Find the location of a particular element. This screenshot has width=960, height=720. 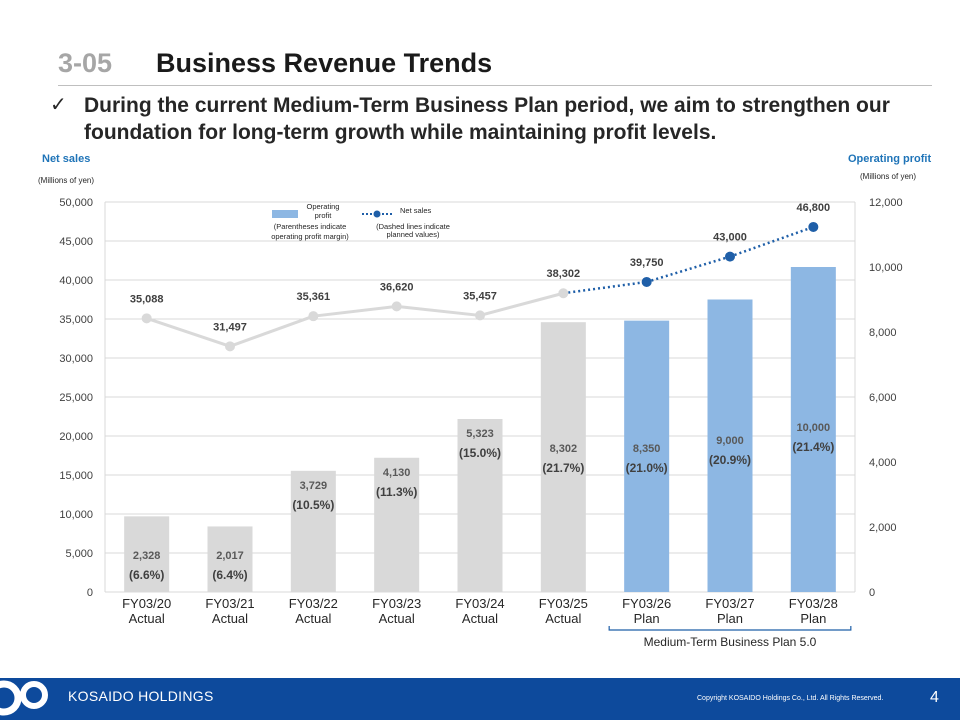

right-tick-label: 6,000 is located at coordinates (883, 398).